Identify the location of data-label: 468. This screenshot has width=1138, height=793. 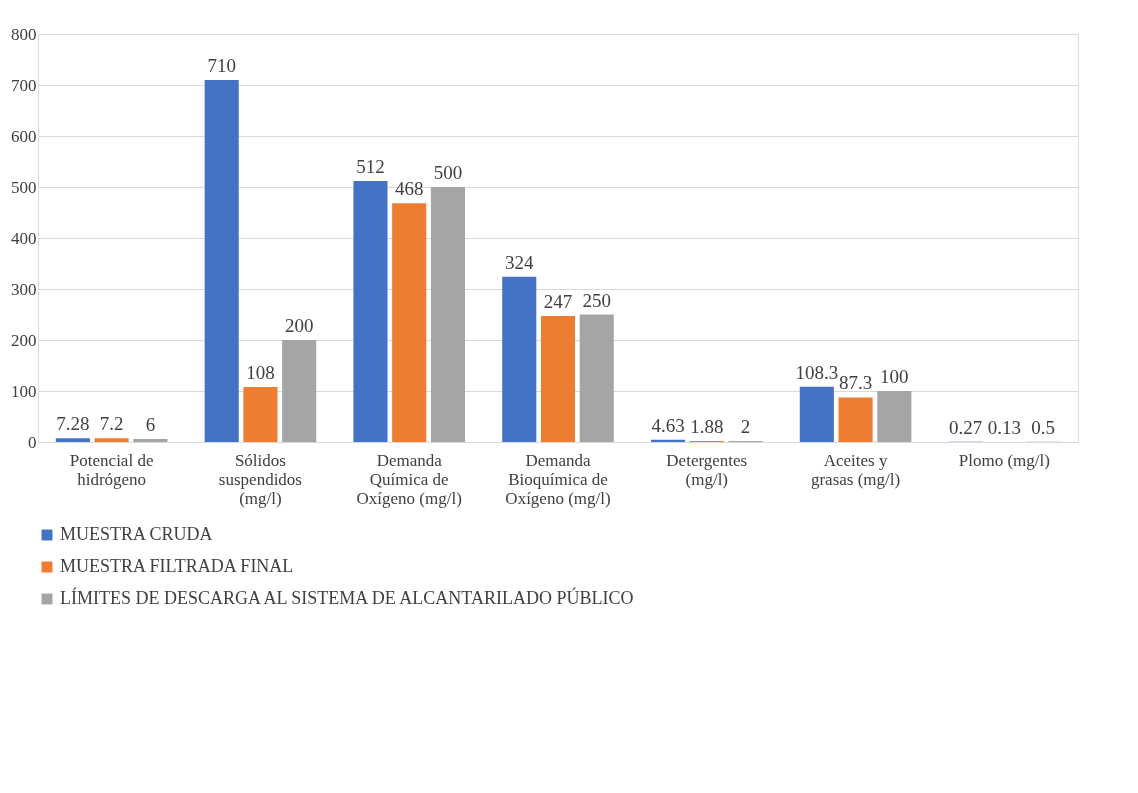
(409, 189).